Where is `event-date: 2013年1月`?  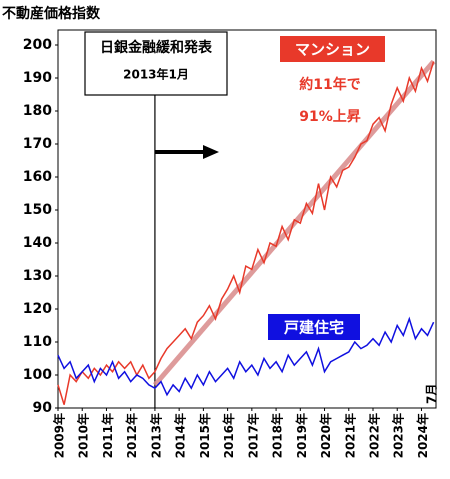
event-date: 2013年1月 is located at coordinates (156, 74).